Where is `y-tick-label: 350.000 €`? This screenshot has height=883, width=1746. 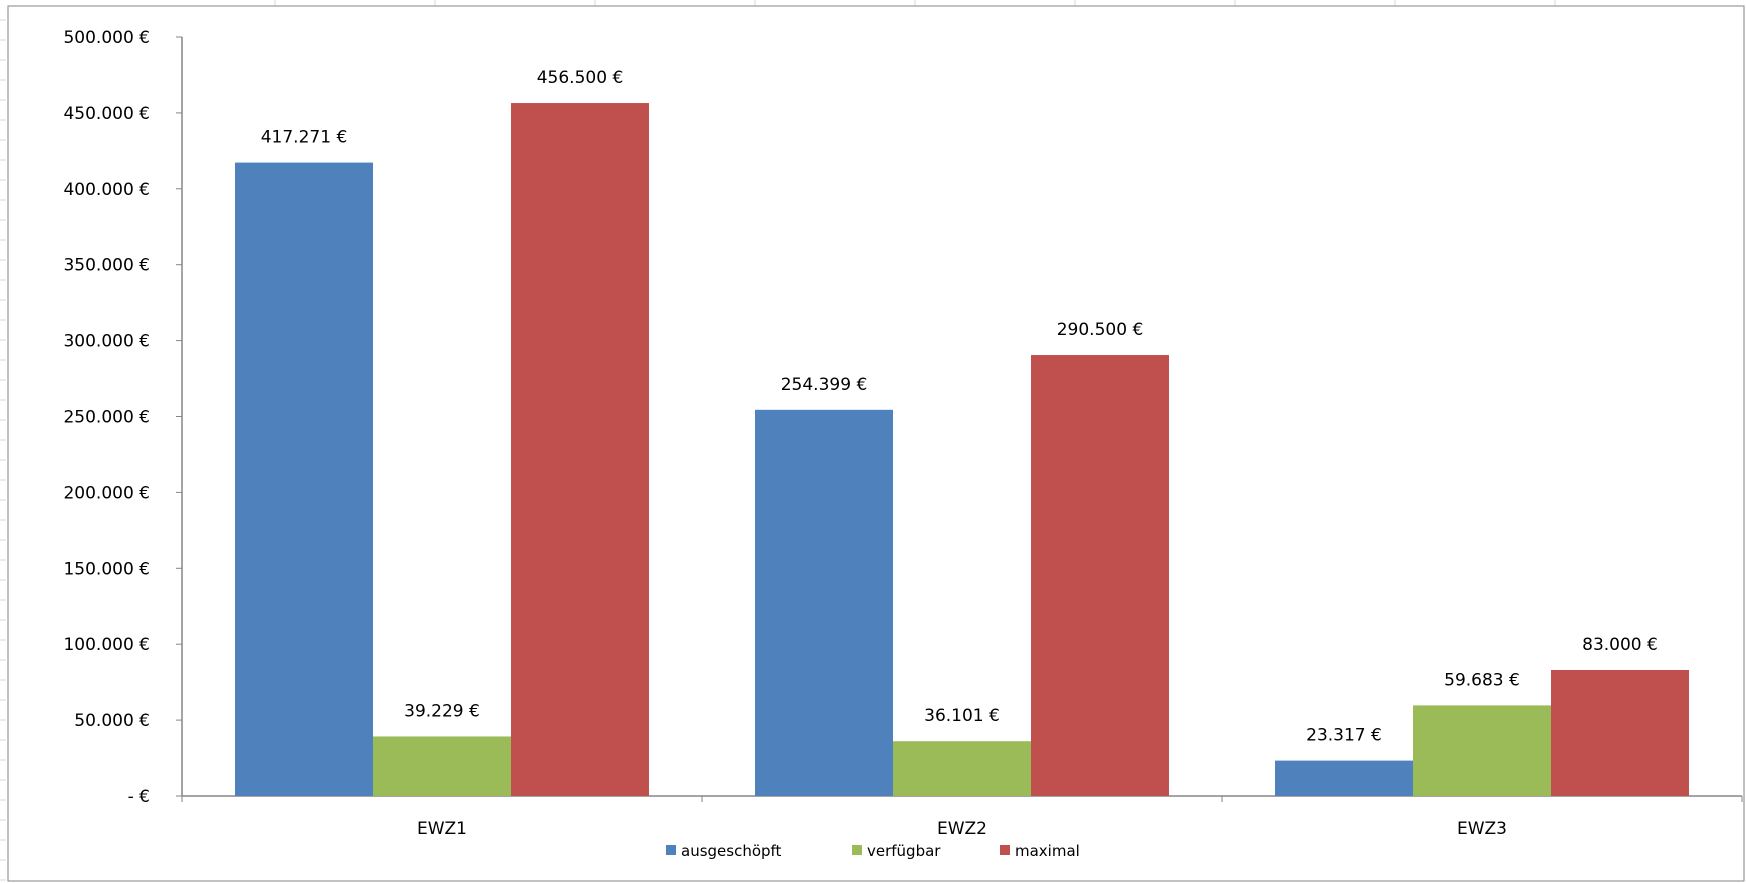
y-tick-label: 350.000 € is located at coordinates (106, 266).